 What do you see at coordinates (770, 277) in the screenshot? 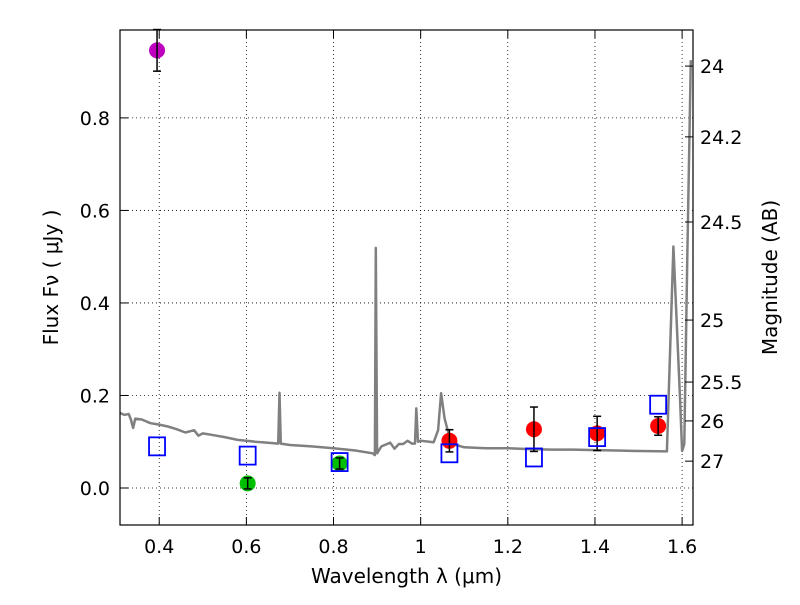
I see `y2-axis-label: Magnitude (AB)` at bounding box center [770, 277].